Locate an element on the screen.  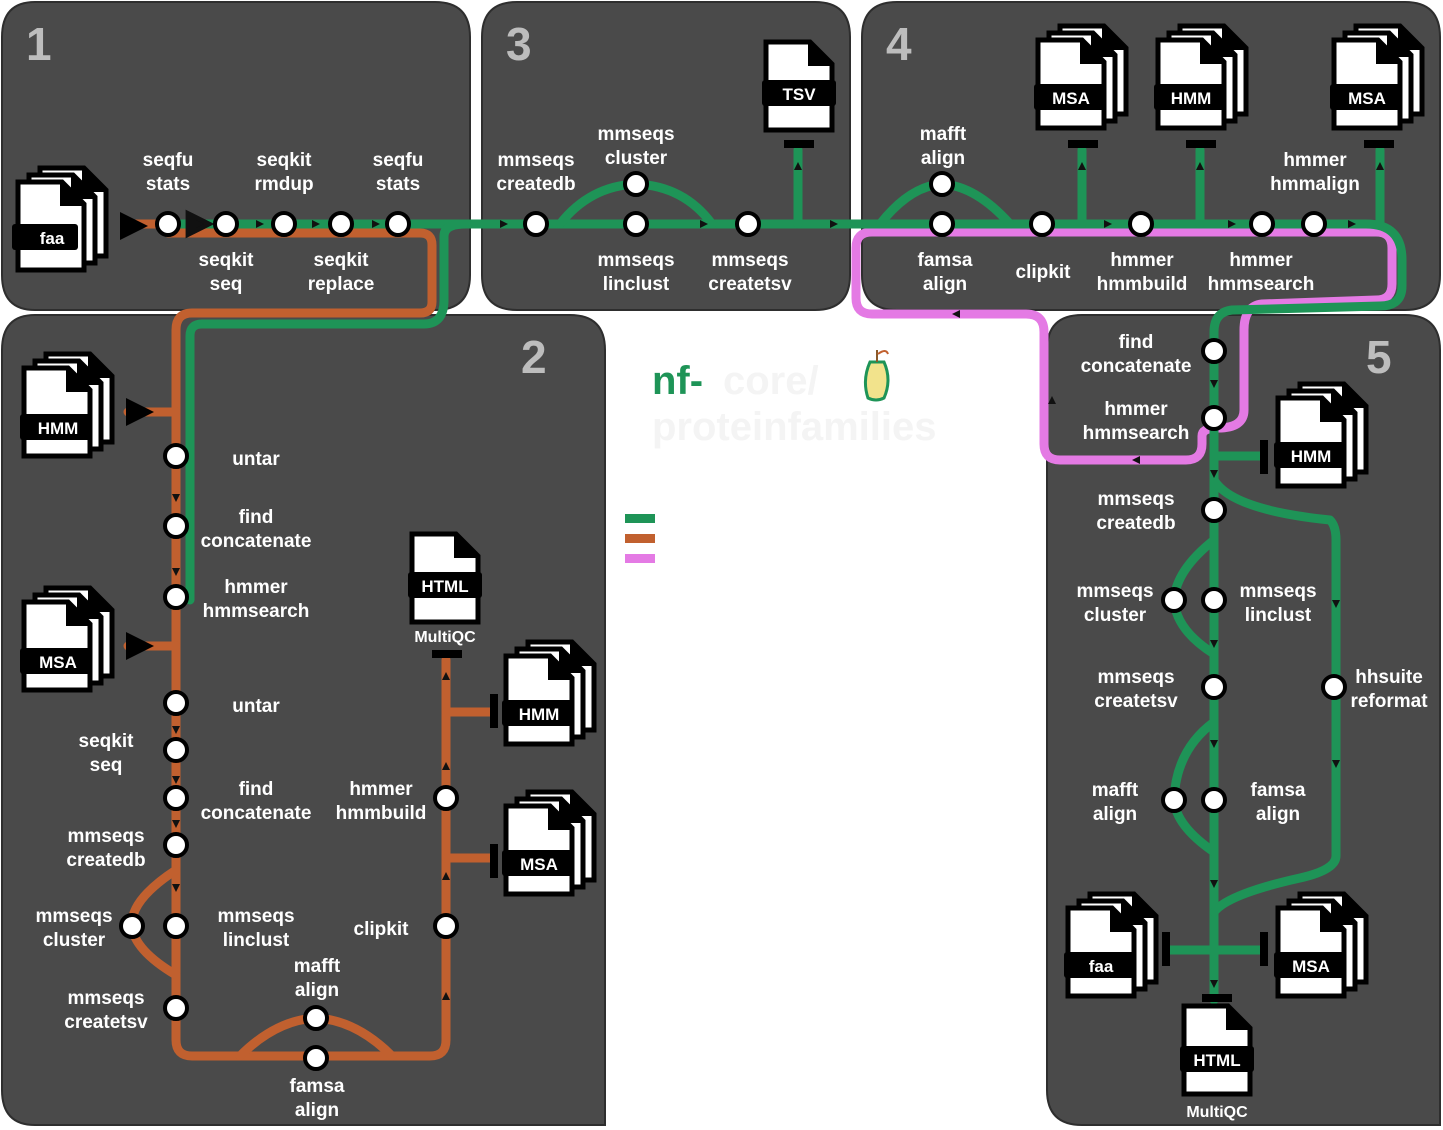
msa-output-document-2: MSA is located at coordinates (542, 843).